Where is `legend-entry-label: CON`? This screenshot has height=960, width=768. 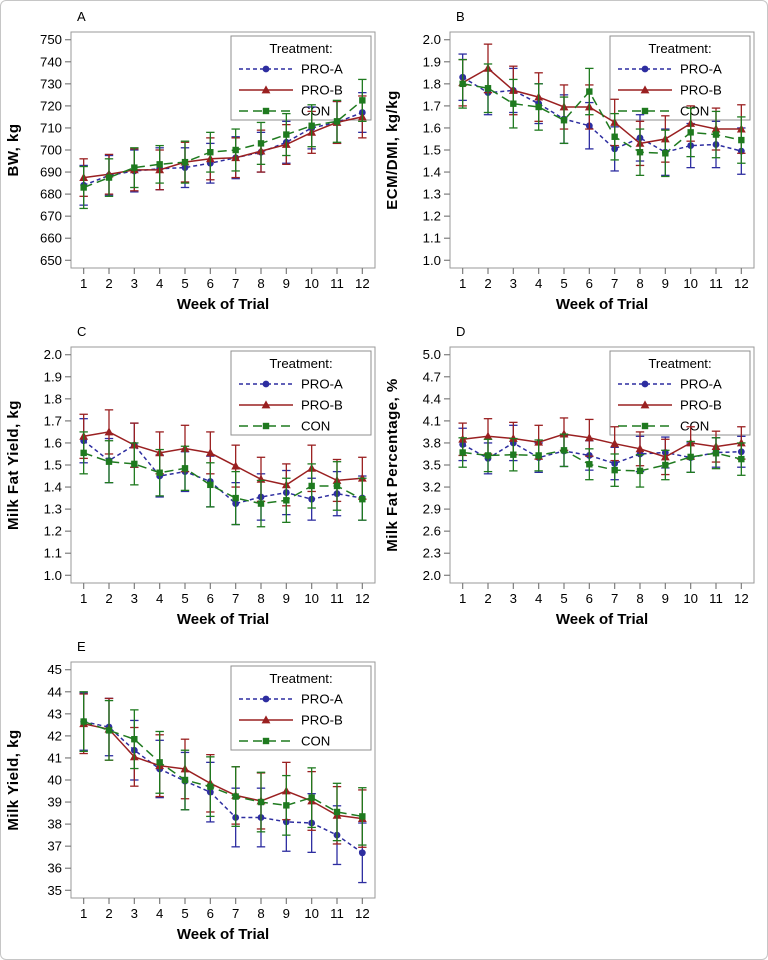 legend-entry-label: CON is located at coordinates (315, 741).